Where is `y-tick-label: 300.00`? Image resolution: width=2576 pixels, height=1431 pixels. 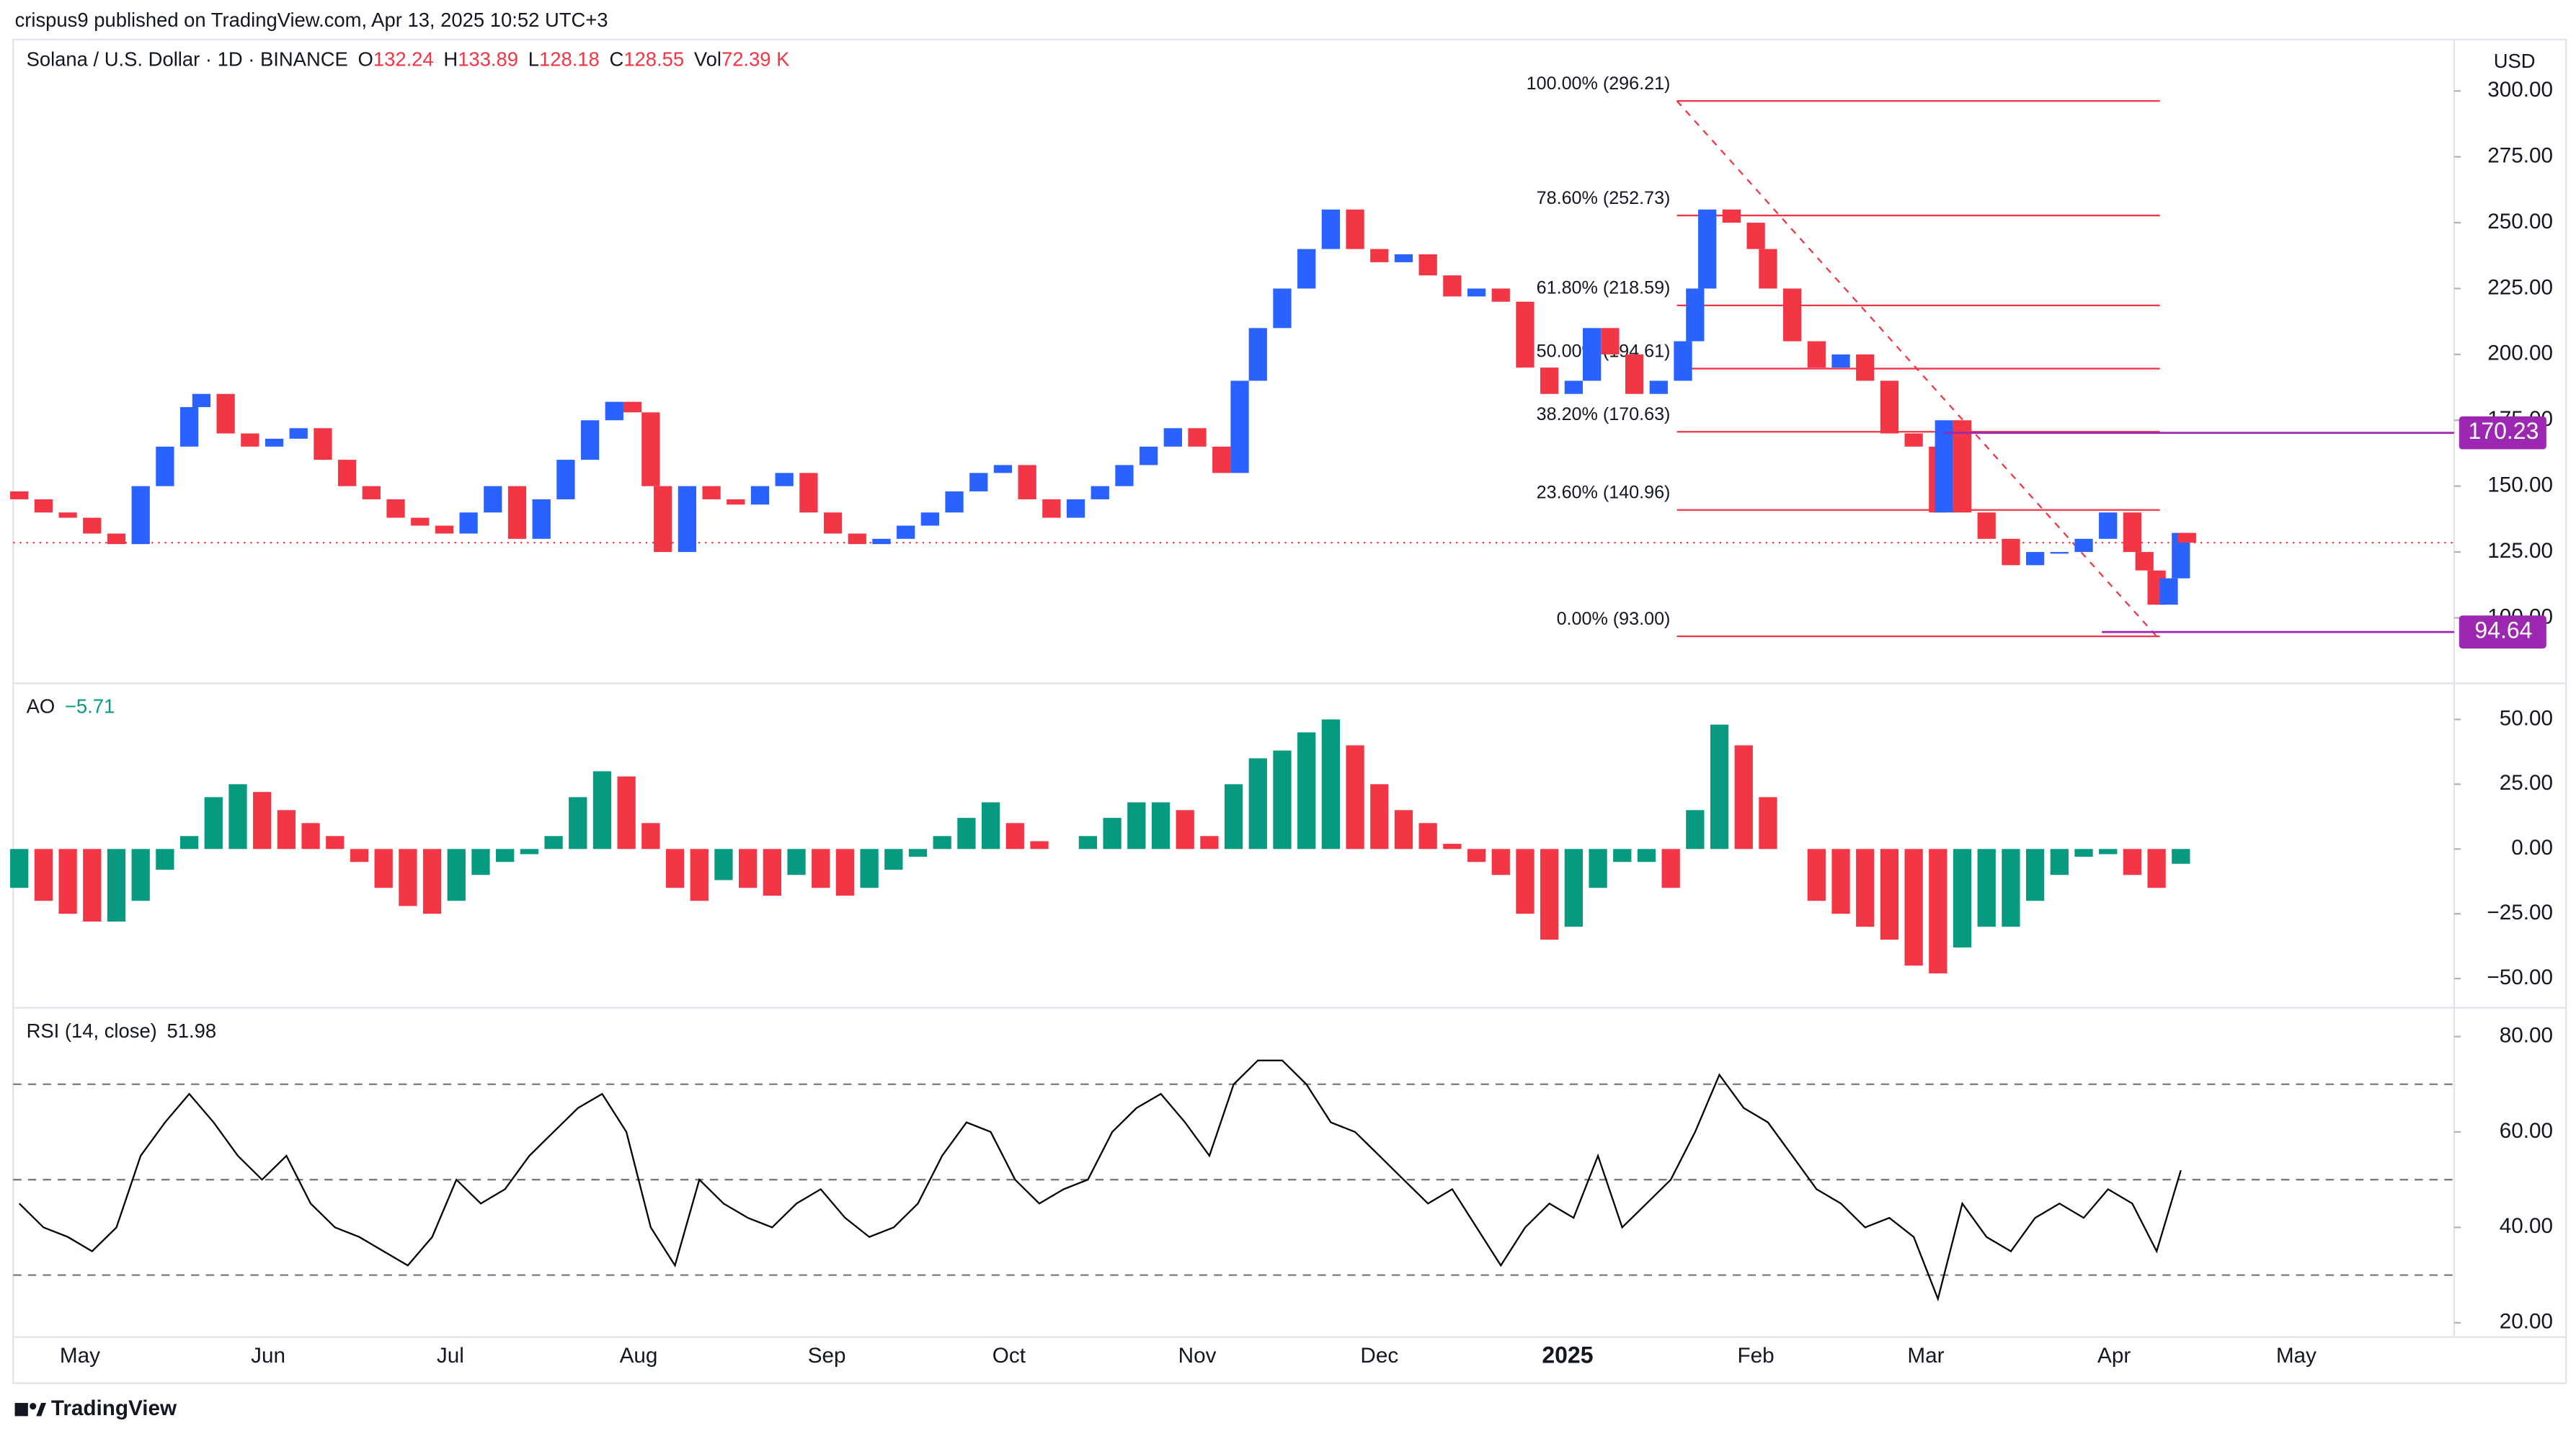 y-tick-label: 300.00 is located at coordinates (2520, 90).